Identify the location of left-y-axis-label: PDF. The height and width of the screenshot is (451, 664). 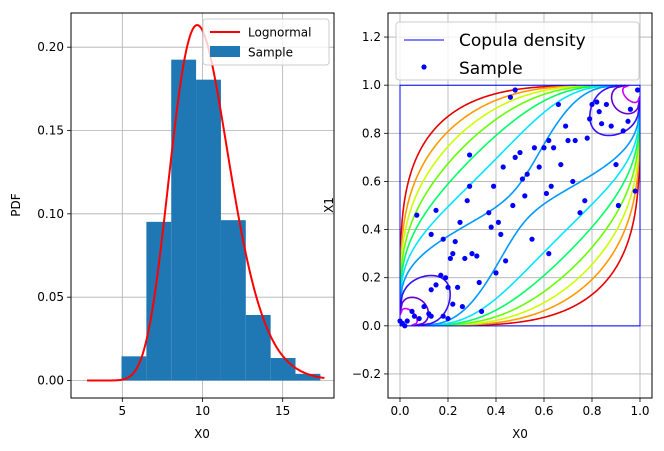
(16, 204).